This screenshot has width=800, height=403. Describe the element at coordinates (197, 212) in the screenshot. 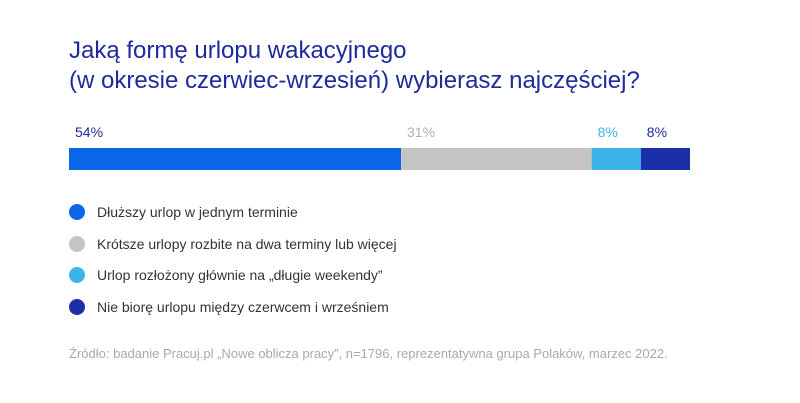

I see `legend-label: Dłuższy urlop w jednym terminie` at that location.